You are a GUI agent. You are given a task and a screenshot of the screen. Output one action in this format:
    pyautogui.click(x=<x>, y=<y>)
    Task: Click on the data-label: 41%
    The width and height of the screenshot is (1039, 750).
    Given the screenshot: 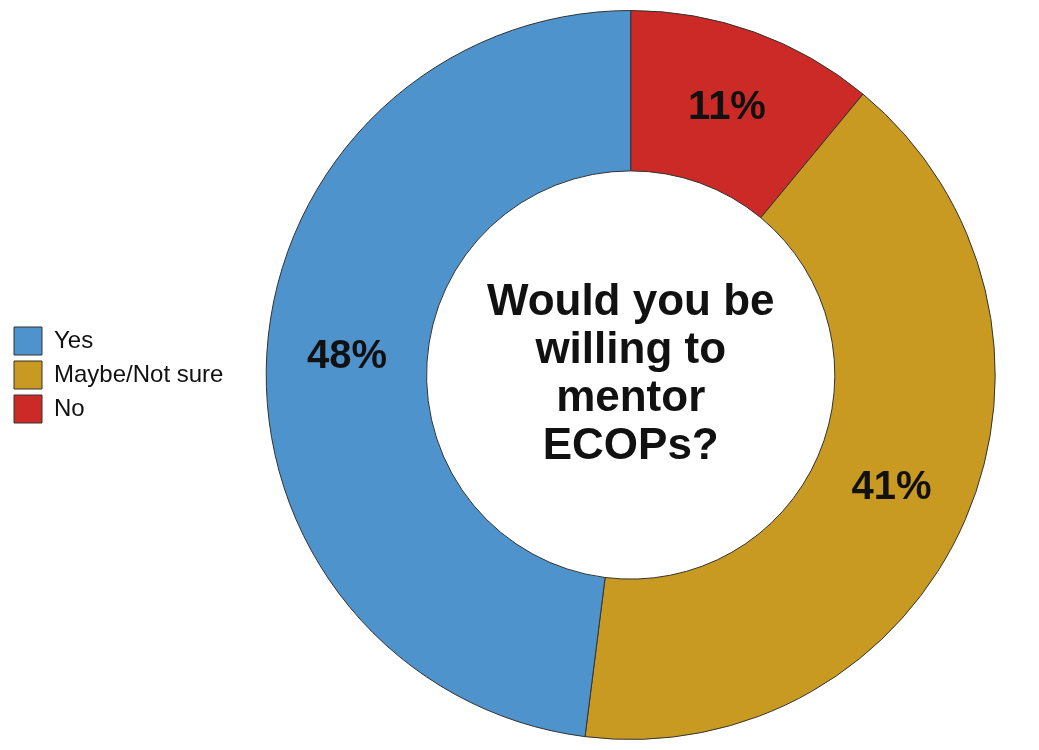 What is the action you would take?
    pyautogui.click(x=891, y=484)
    